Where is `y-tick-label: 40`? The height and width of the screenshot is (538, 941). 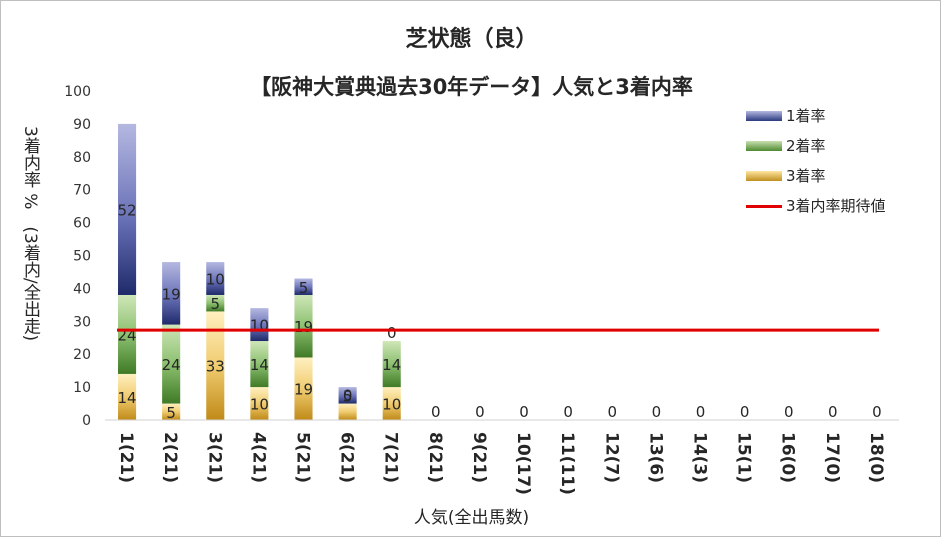
y-tick-label: 40 is located at coordinates (82, 289).